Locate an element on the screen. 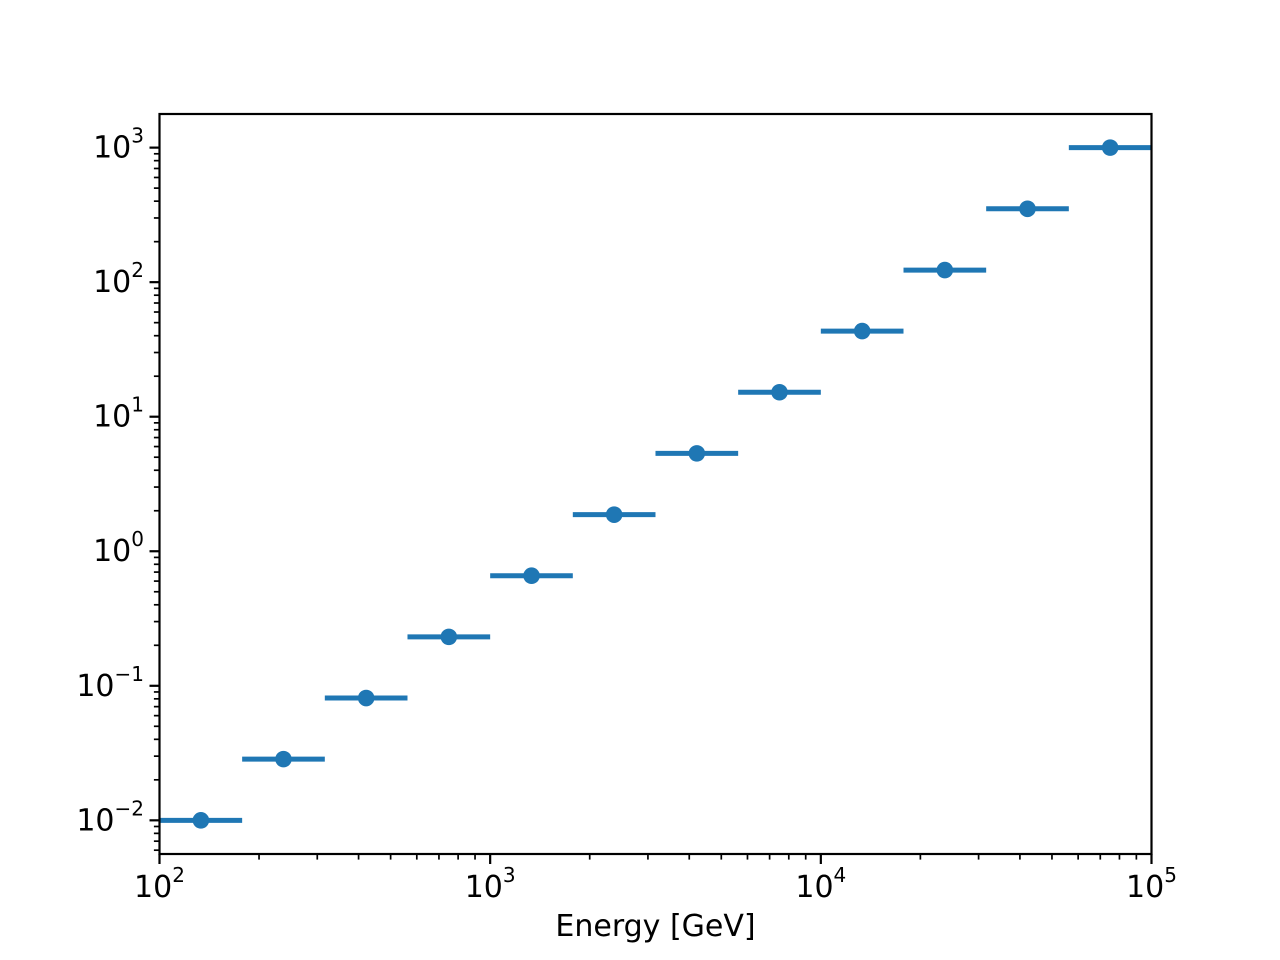  x-tick-label: 10³ is located at coordinates (490, 884).